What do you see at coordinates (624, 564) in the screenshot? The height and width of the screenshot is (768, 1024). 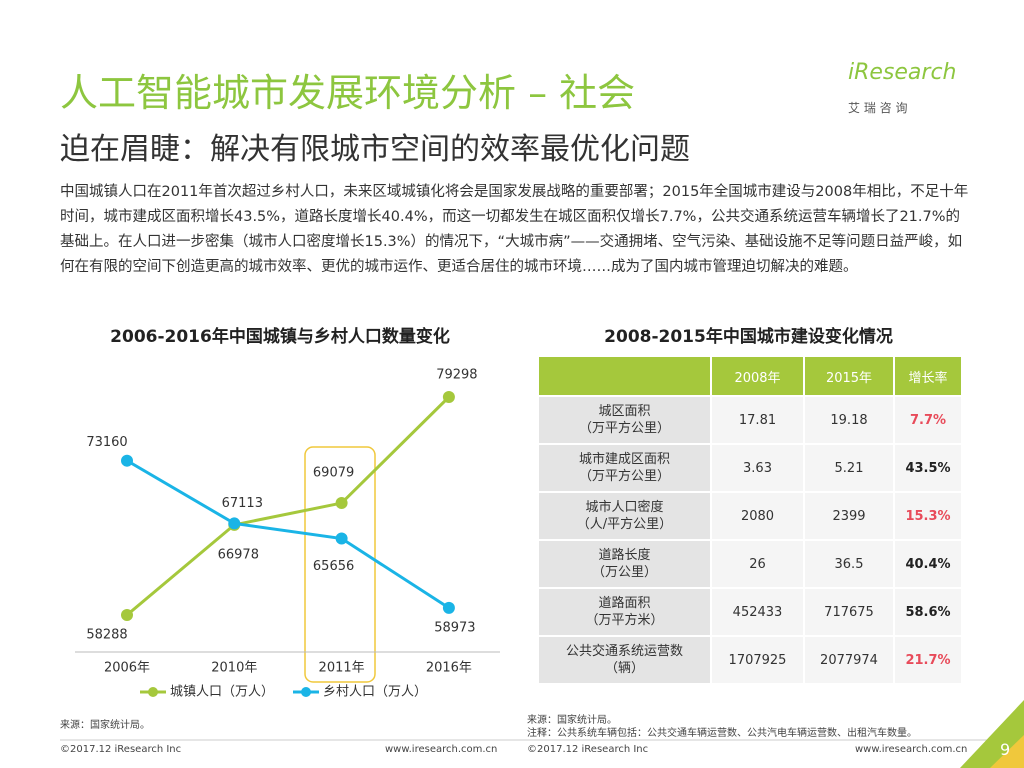 I see `row-label: 道路长度 （万公里）` at bounding box center [624, 564].